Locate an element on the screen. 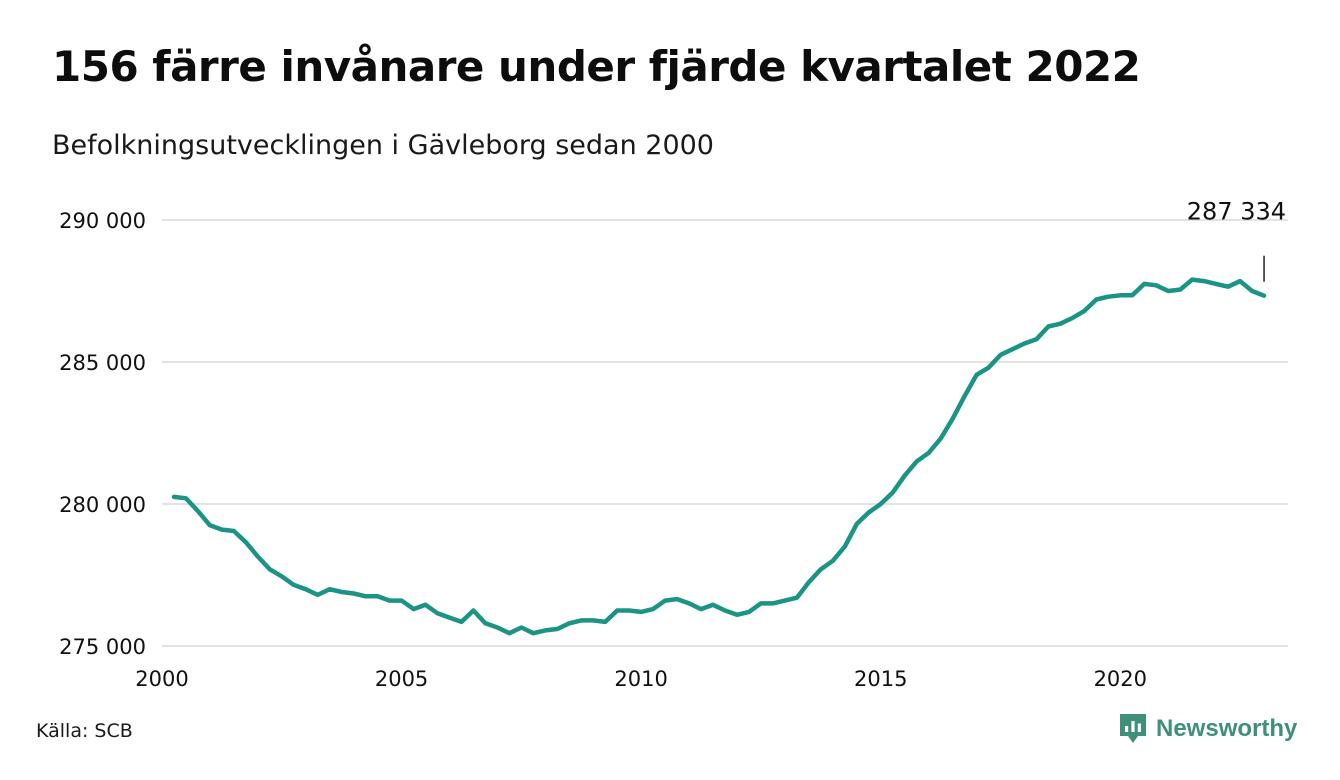  y-tick-label: 280 000 is located at coordinates (102, 505).